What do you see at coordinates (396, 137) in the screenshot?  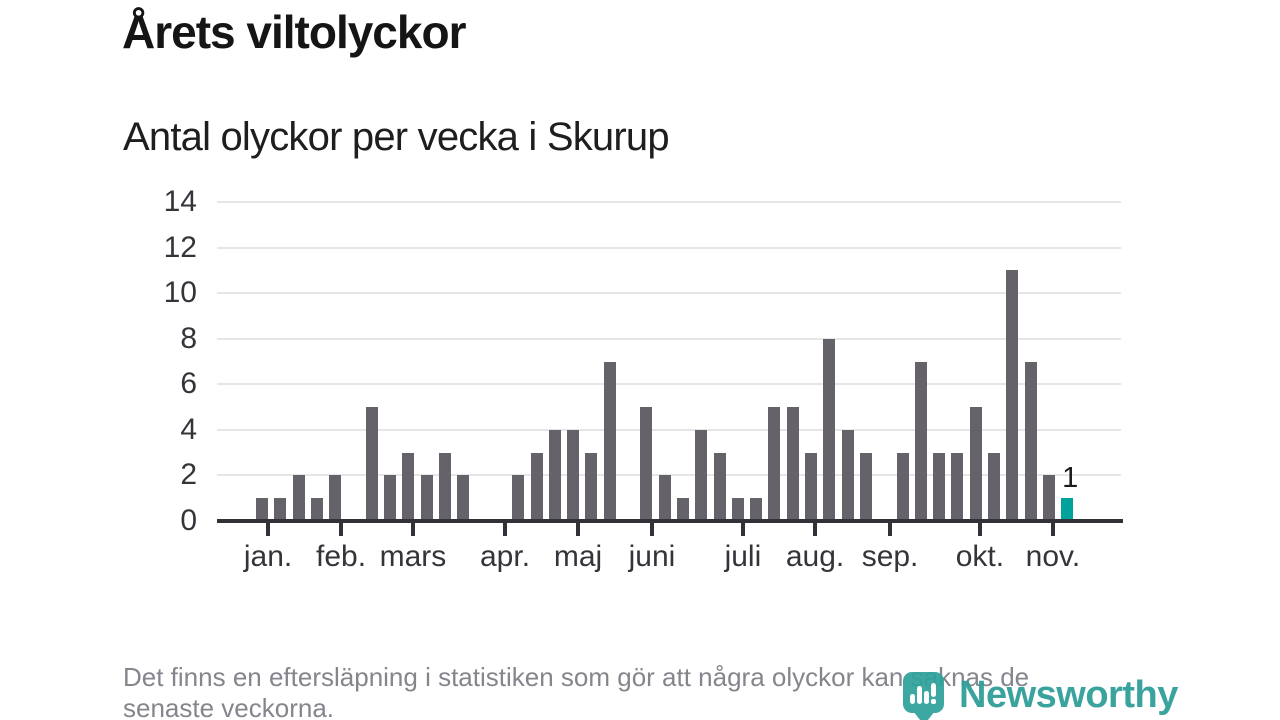 I see `chart-subtitle: Antal olyckor per vecka i Skurup` at bounding box center [396, 137].